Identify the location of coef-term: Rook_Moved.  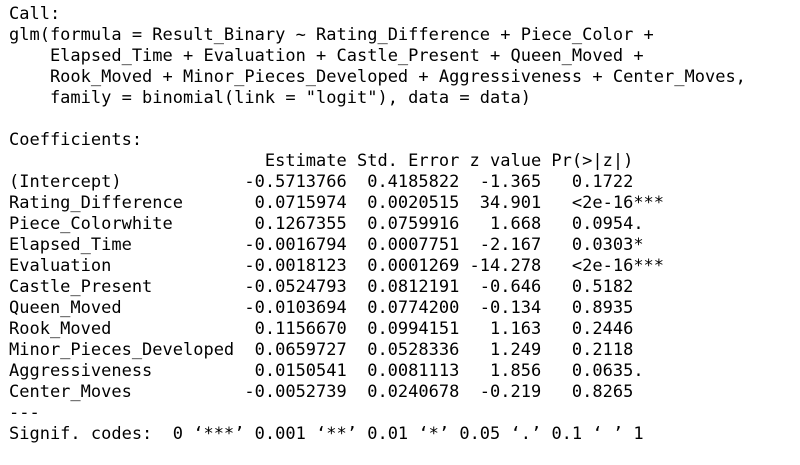
(60, 329).